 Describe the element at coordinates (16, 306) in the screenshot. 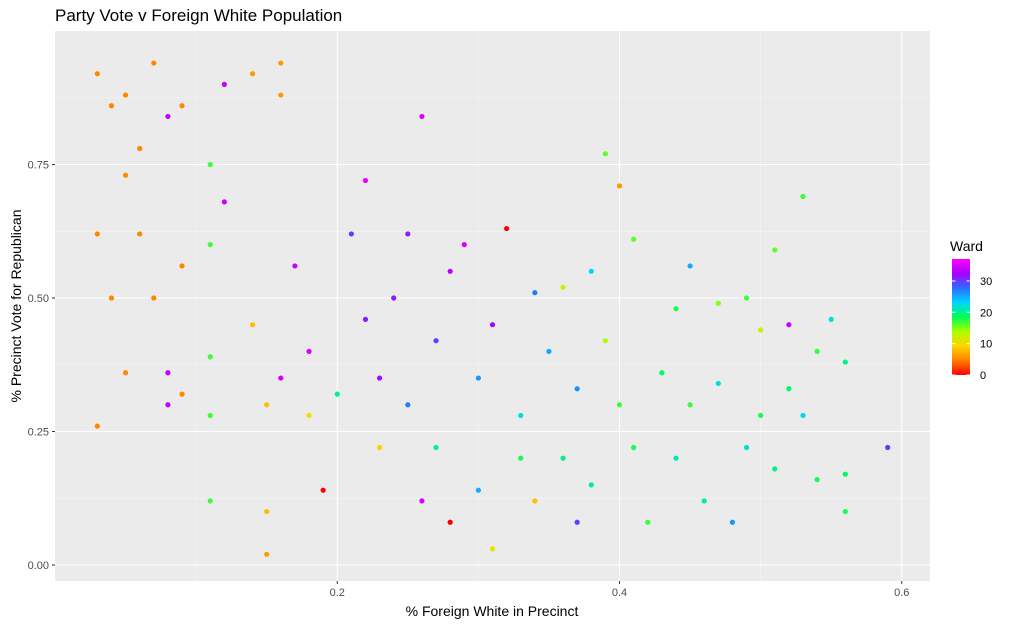

I see `y-axis-title: % Precinct Vote for Republican` at that location.